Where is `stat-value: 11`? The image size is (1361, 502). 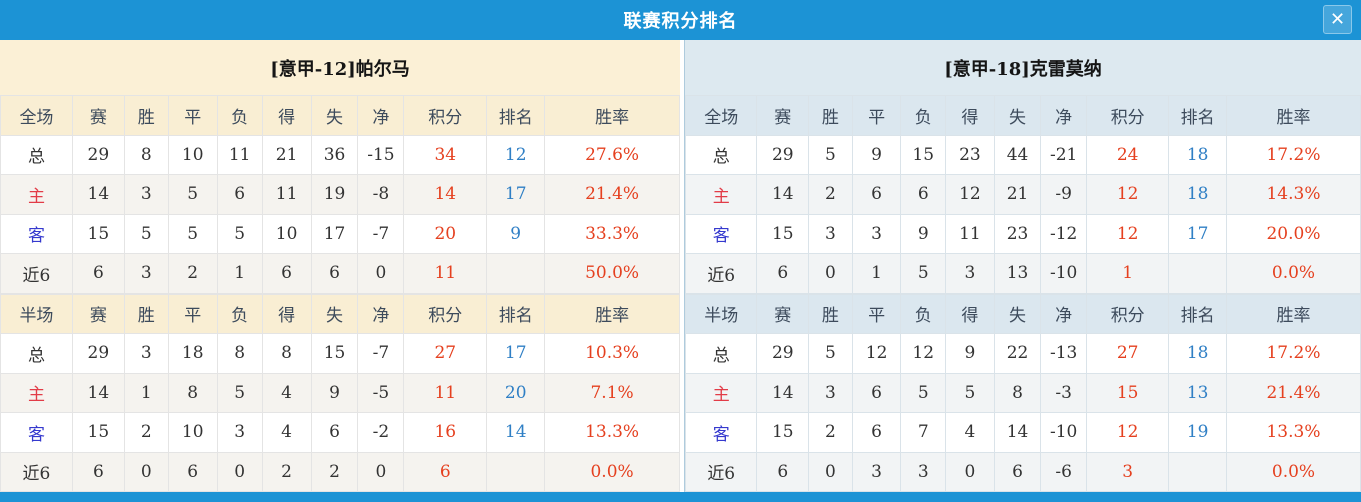 stat-value: 11 is located at coordinates (239, 154).